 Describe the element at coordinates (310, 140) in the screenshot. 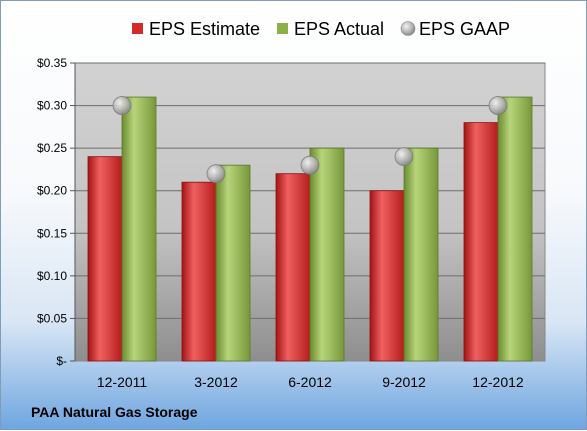

I see `gaap-markers` at that location.